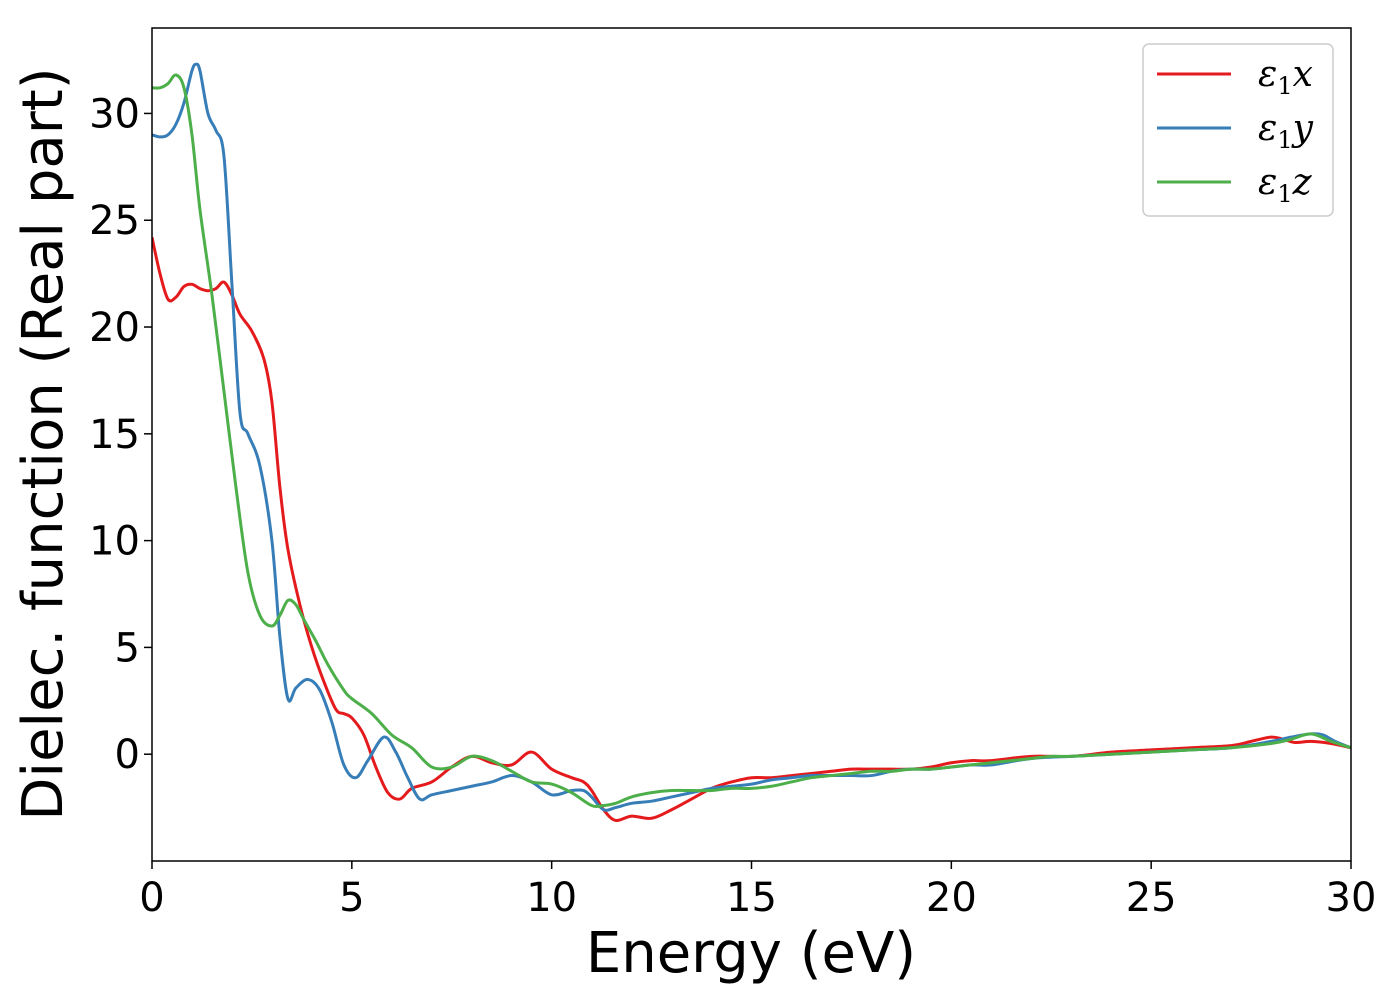 This screenshot has width=1400, height=1000. I want to click on y-tick-label: 25, so click(114, 221).